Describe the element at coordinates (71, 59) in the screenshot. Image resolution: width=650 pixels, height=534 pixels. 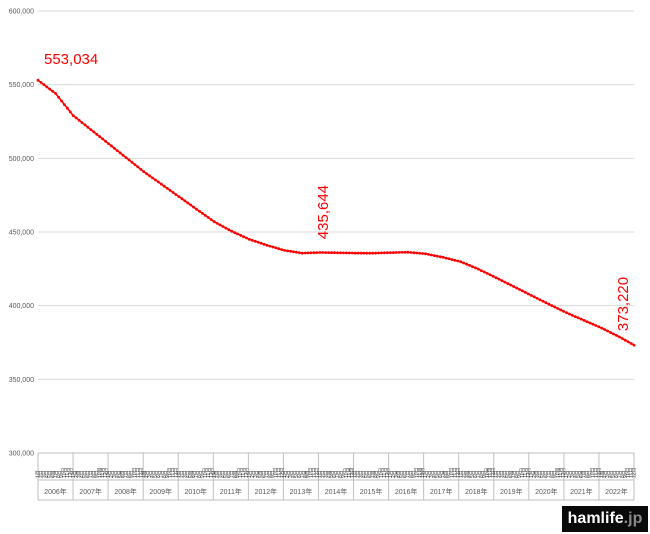
I see `annotation-value-1: 553,034` at that location.